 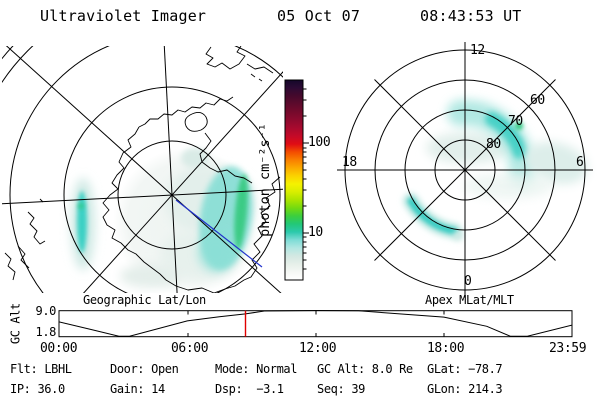 What do you see at coordinates (127, 389) in the screenshot?
I see `status-gain-label: Gain:` at bounding box center [127, 389].